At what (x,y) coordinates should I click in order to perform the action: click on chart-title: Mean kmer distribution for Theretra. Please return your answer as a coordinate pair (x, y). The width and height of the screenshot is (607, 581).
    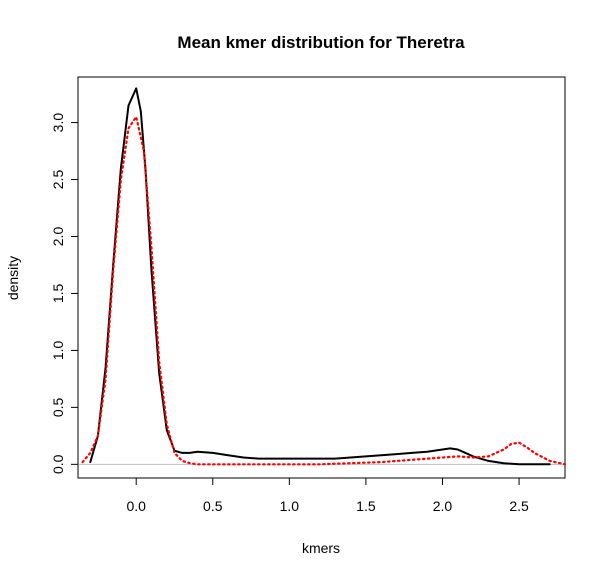
    Looking at the image, I should click on (321, 42).